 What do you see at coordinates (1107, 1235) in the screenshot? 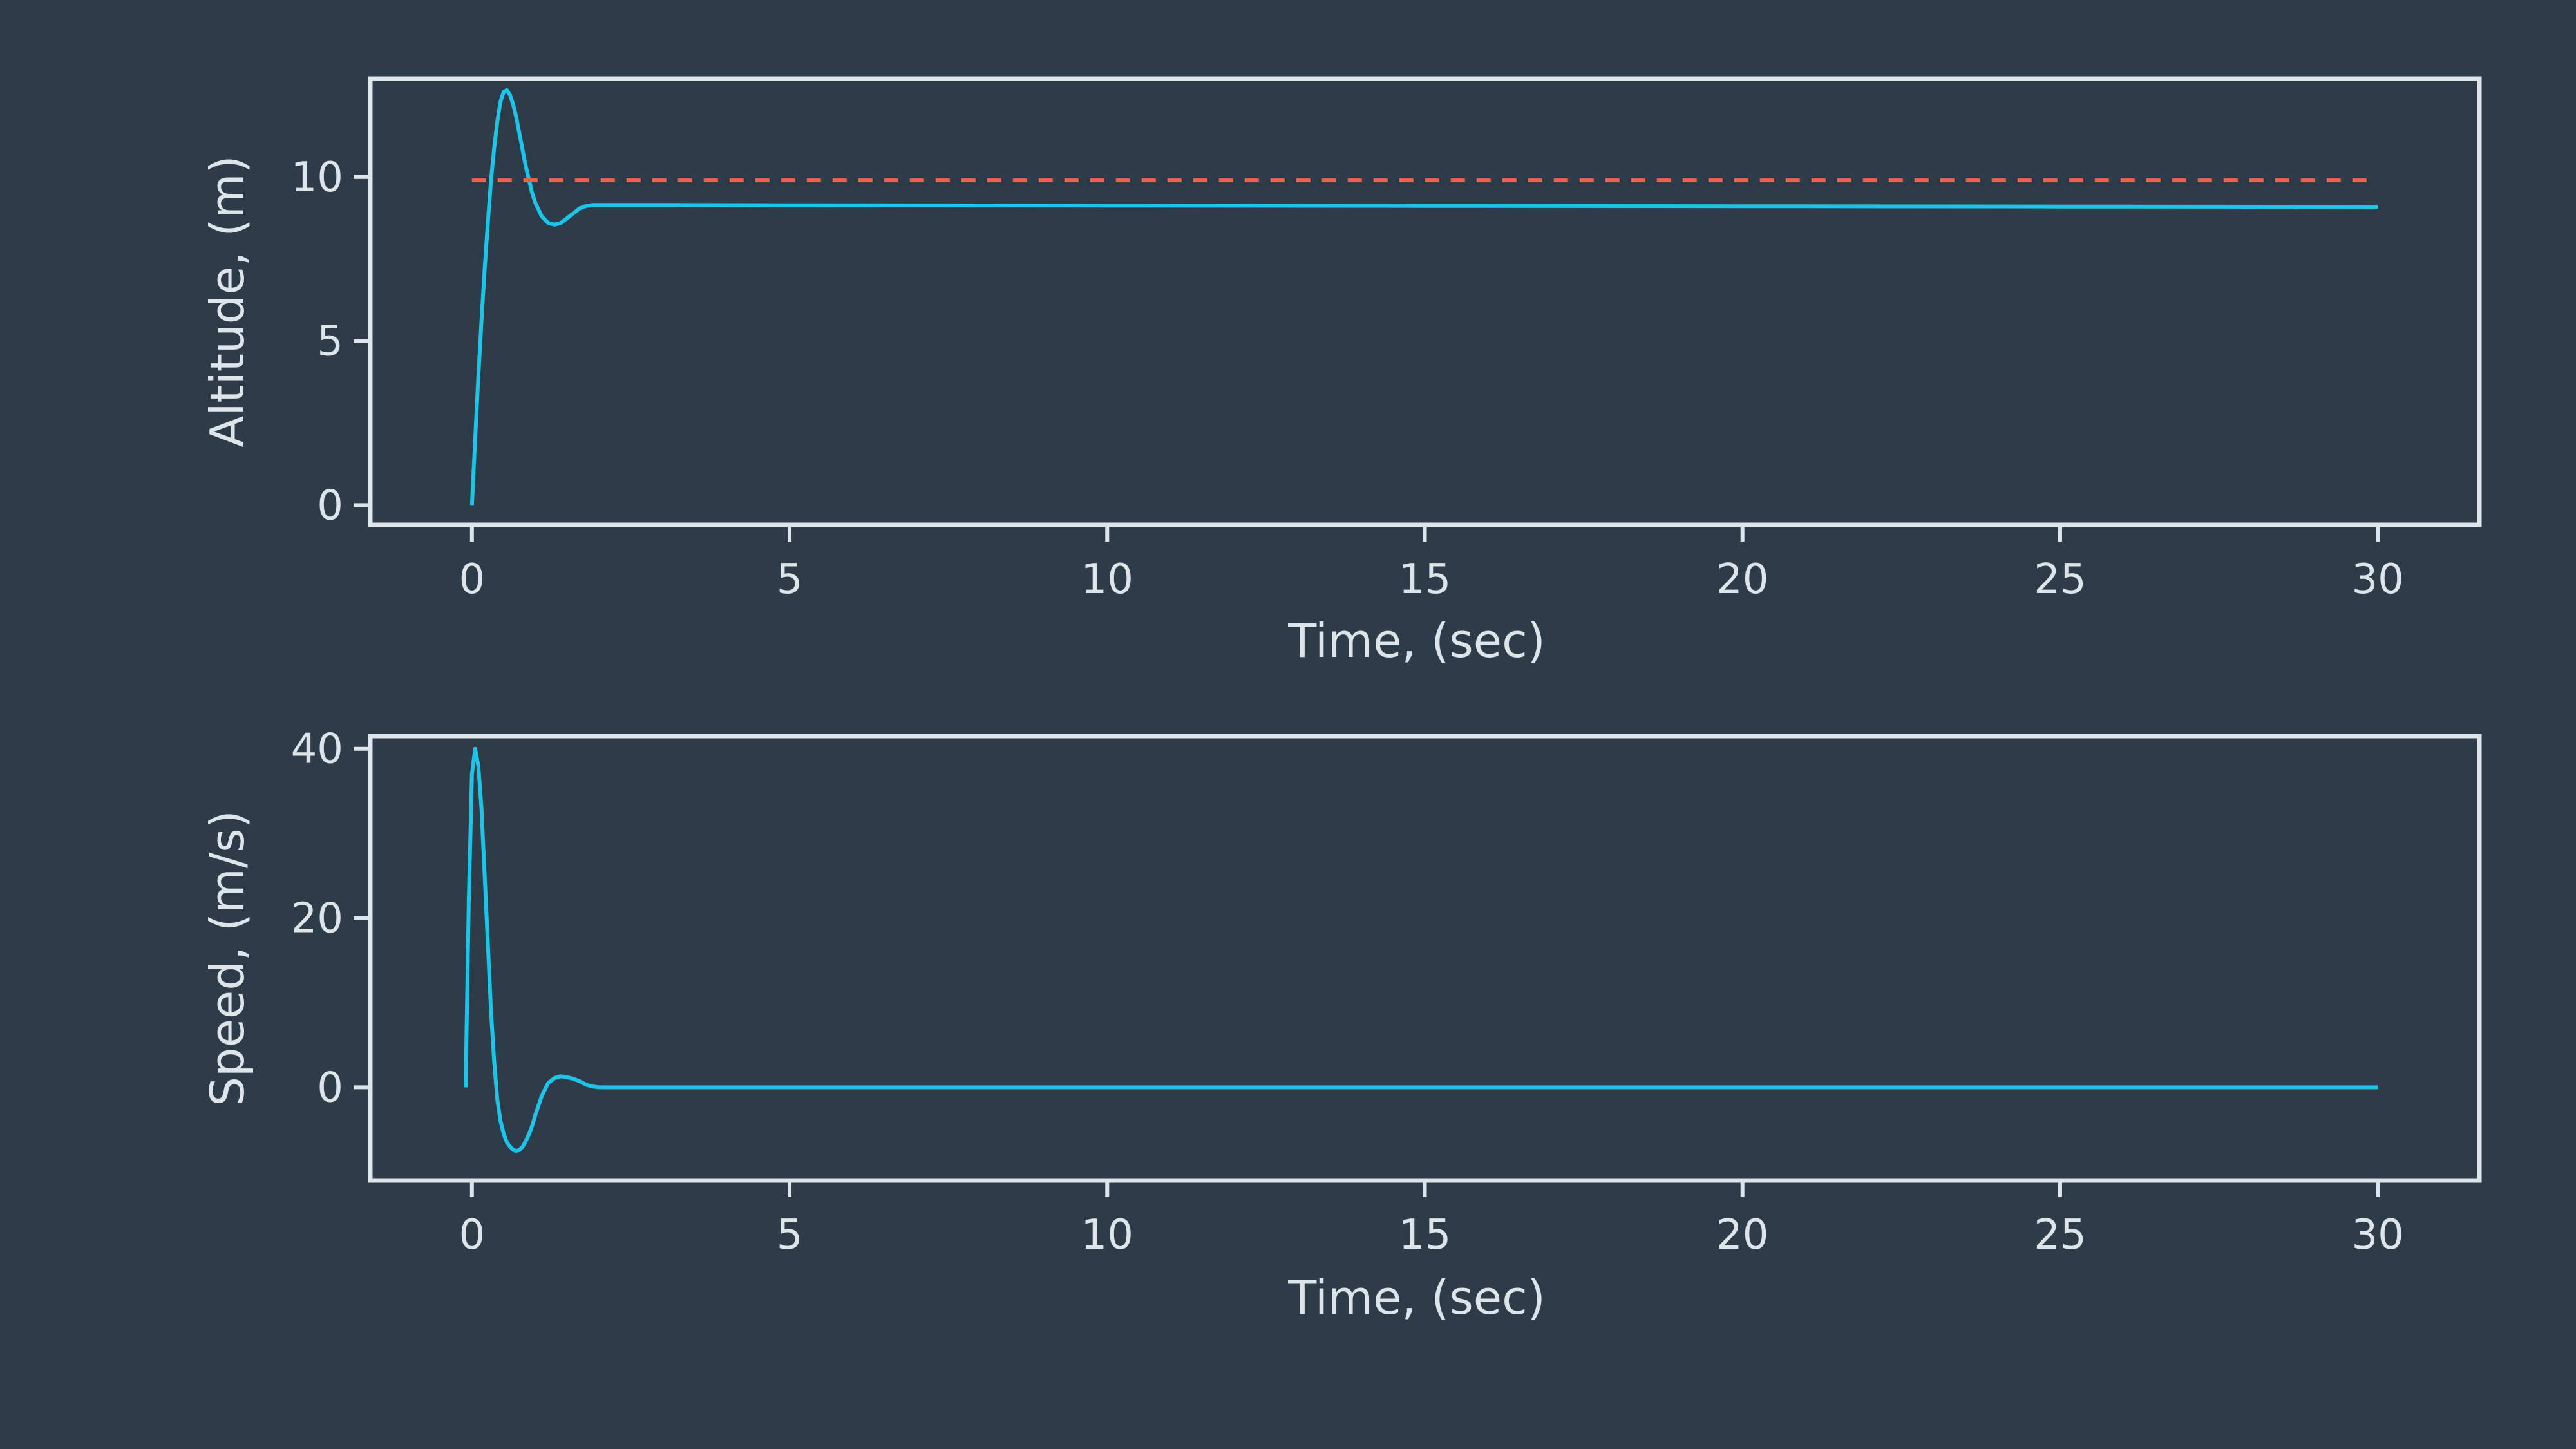
I see `speed-x-tick-label: 10` at bounding box center [1107, 1235].